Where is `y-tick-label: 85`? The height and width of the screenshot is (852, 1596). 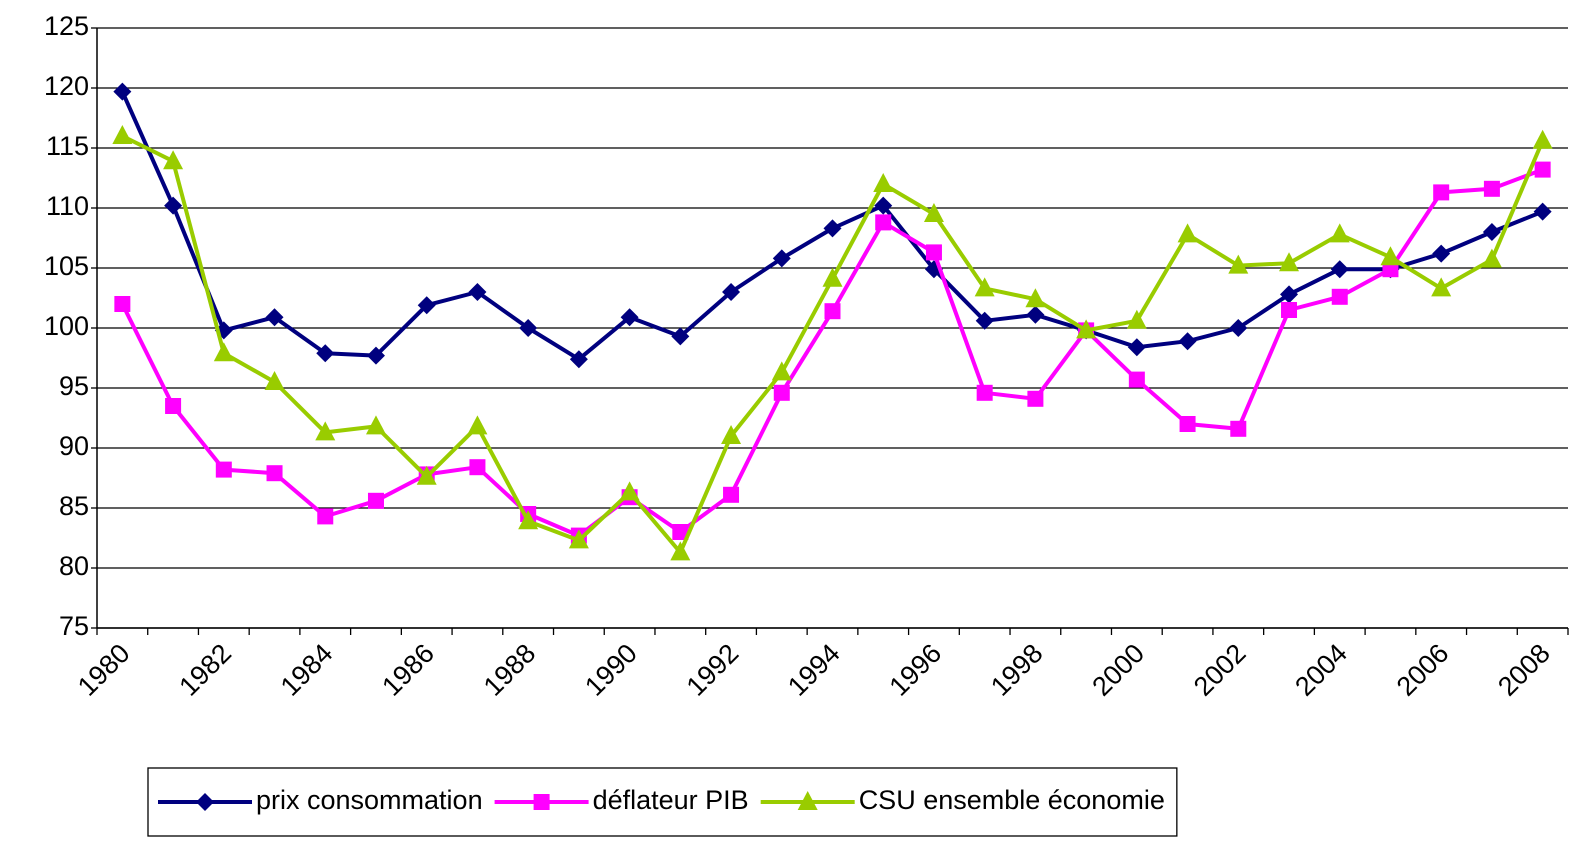 y-tick-label: 85 is located at coordinates (74, 506).